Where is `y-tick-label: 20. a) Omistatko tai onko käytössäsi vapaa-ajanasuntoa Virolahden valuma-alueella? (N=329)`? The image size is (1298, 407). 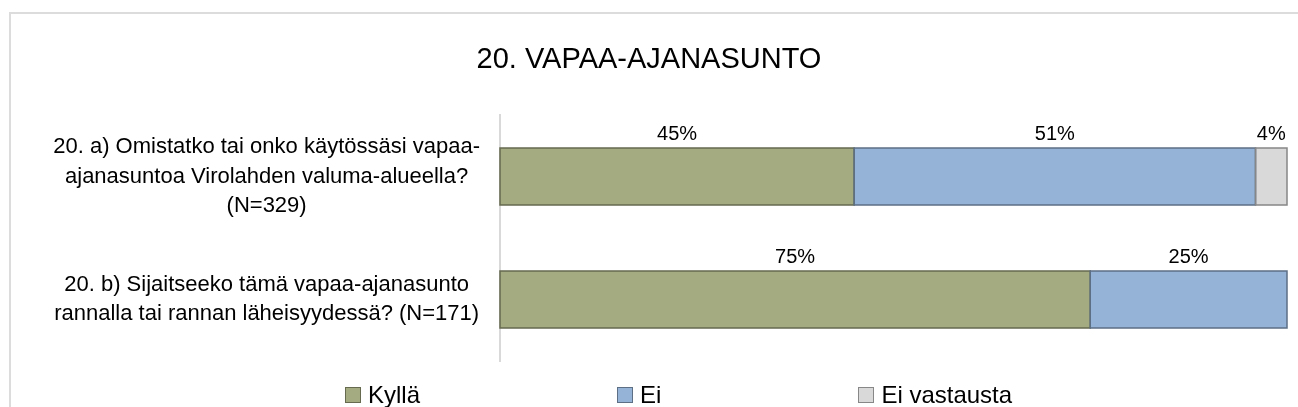 y-tick-label: 20. a) Omistatko tai onko käytössäsi vapaa-ajanasuntoa Virolahden valuma-alueella? (N=329) is located at coordinates (267, 175).